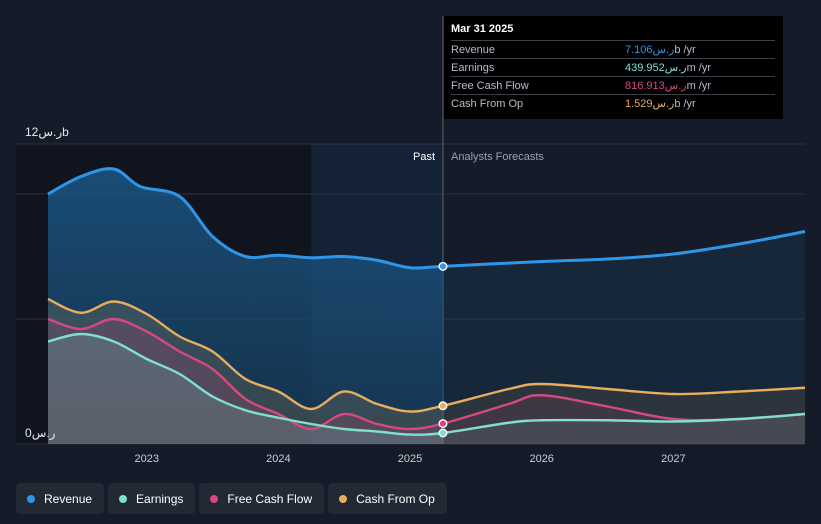  I want to click on y-axis-top-label: 12ر.سb, so click(47, 132).